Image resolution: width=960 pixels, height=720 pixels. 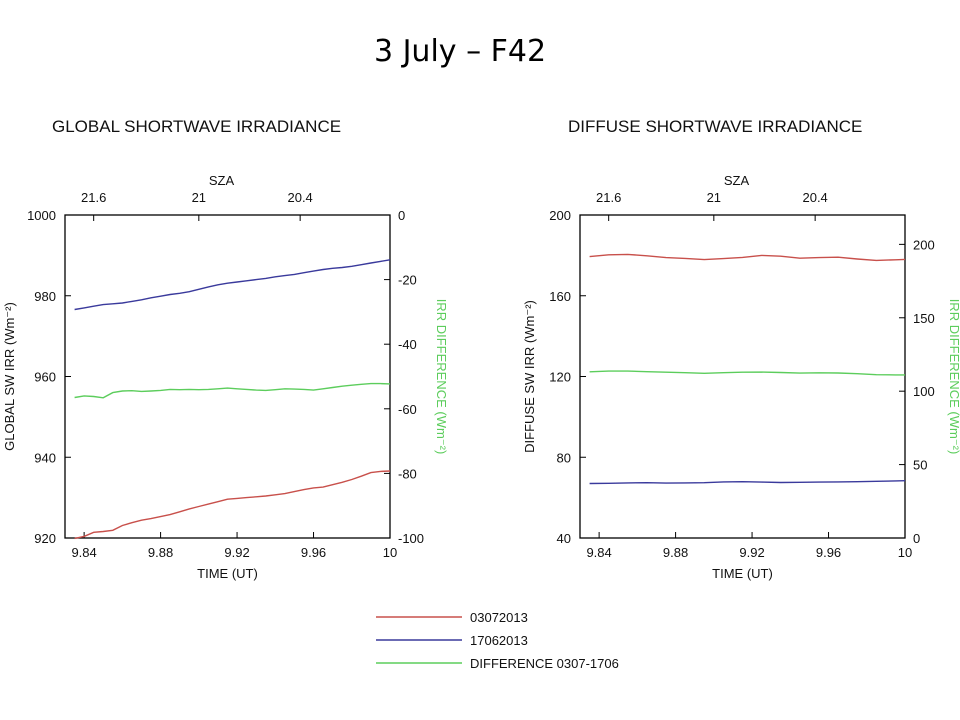 I want to click on chart-title: DIFFUSE SHORTWAVE IRRADIANCE, so click(x=715, y=126).